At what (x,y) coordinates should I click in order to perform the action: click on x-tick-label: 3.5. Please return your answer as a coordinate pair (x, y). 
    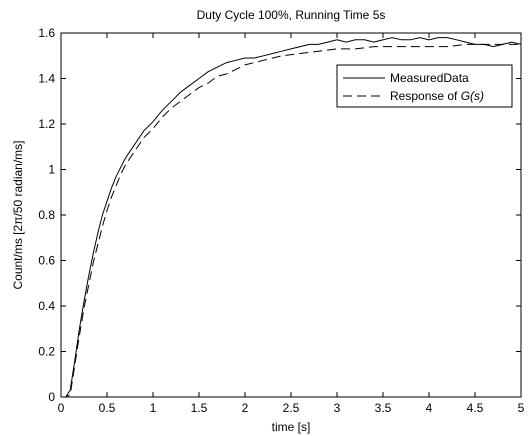
    Looking at the image, I should click on (383, 408).